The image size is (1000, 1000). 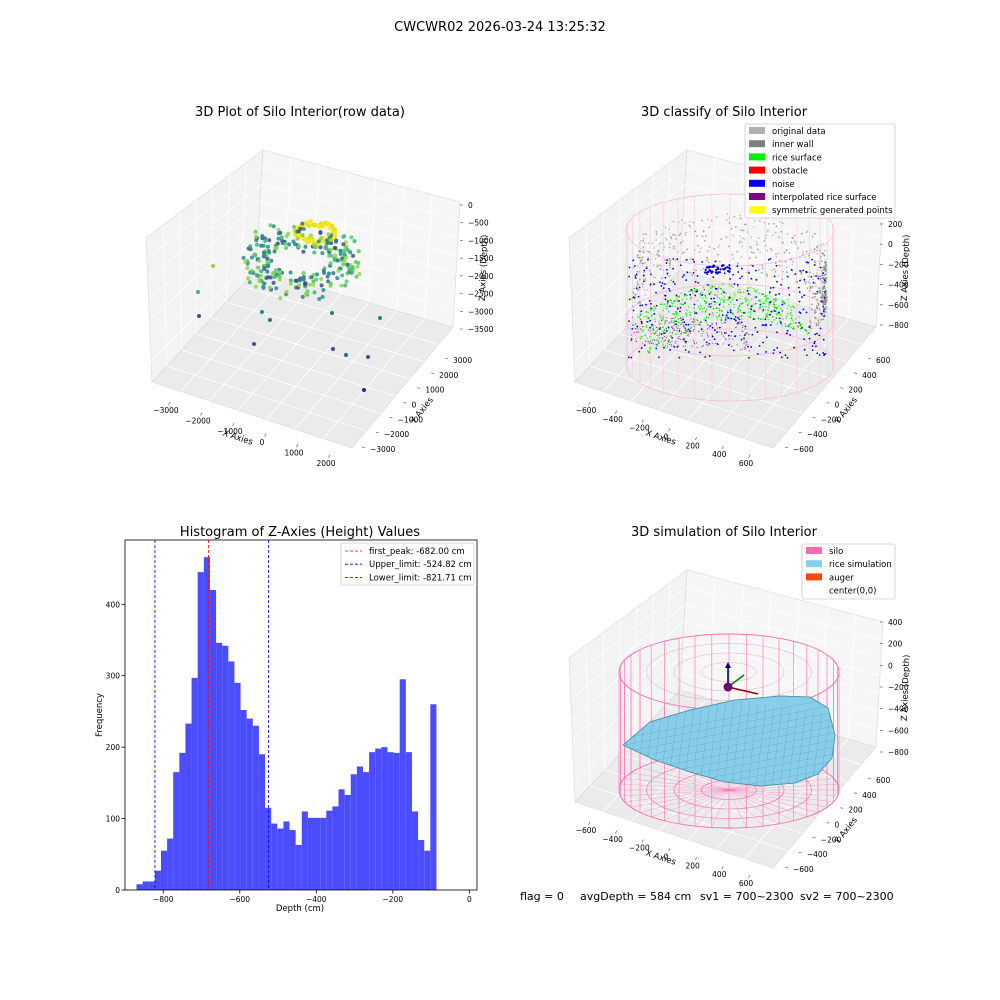 What do you see at coordinates (586, 830) in the screenshot?
I see `tick-label: −600` at bounding box center [586, 830].